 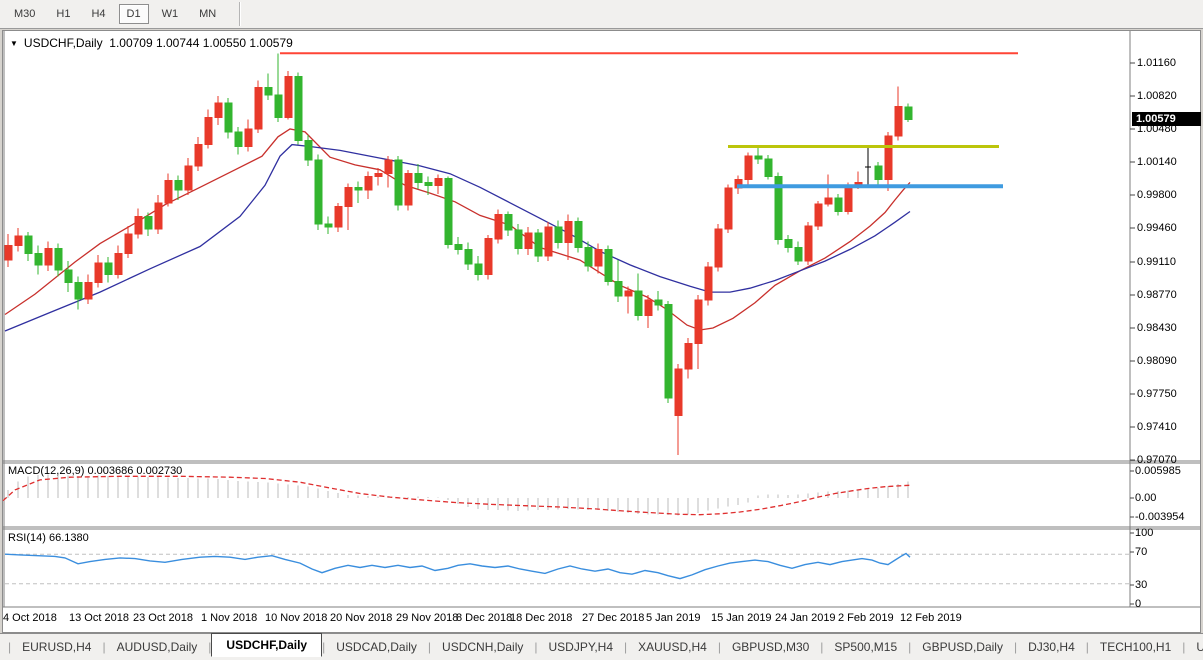 I want to click on timeframe-button-h4: H4, so click(x=98, y=14).